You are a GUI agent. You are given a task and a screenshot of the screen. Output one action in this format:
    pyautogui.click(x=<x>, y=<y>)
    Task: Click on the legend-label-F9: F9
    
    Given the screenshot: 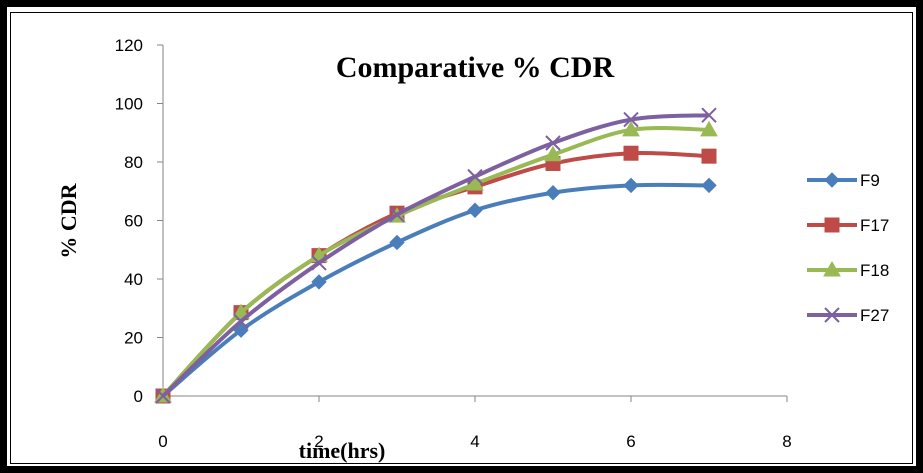 What is the action you would take?
    pyautogui.click(x=870, y=180)
    